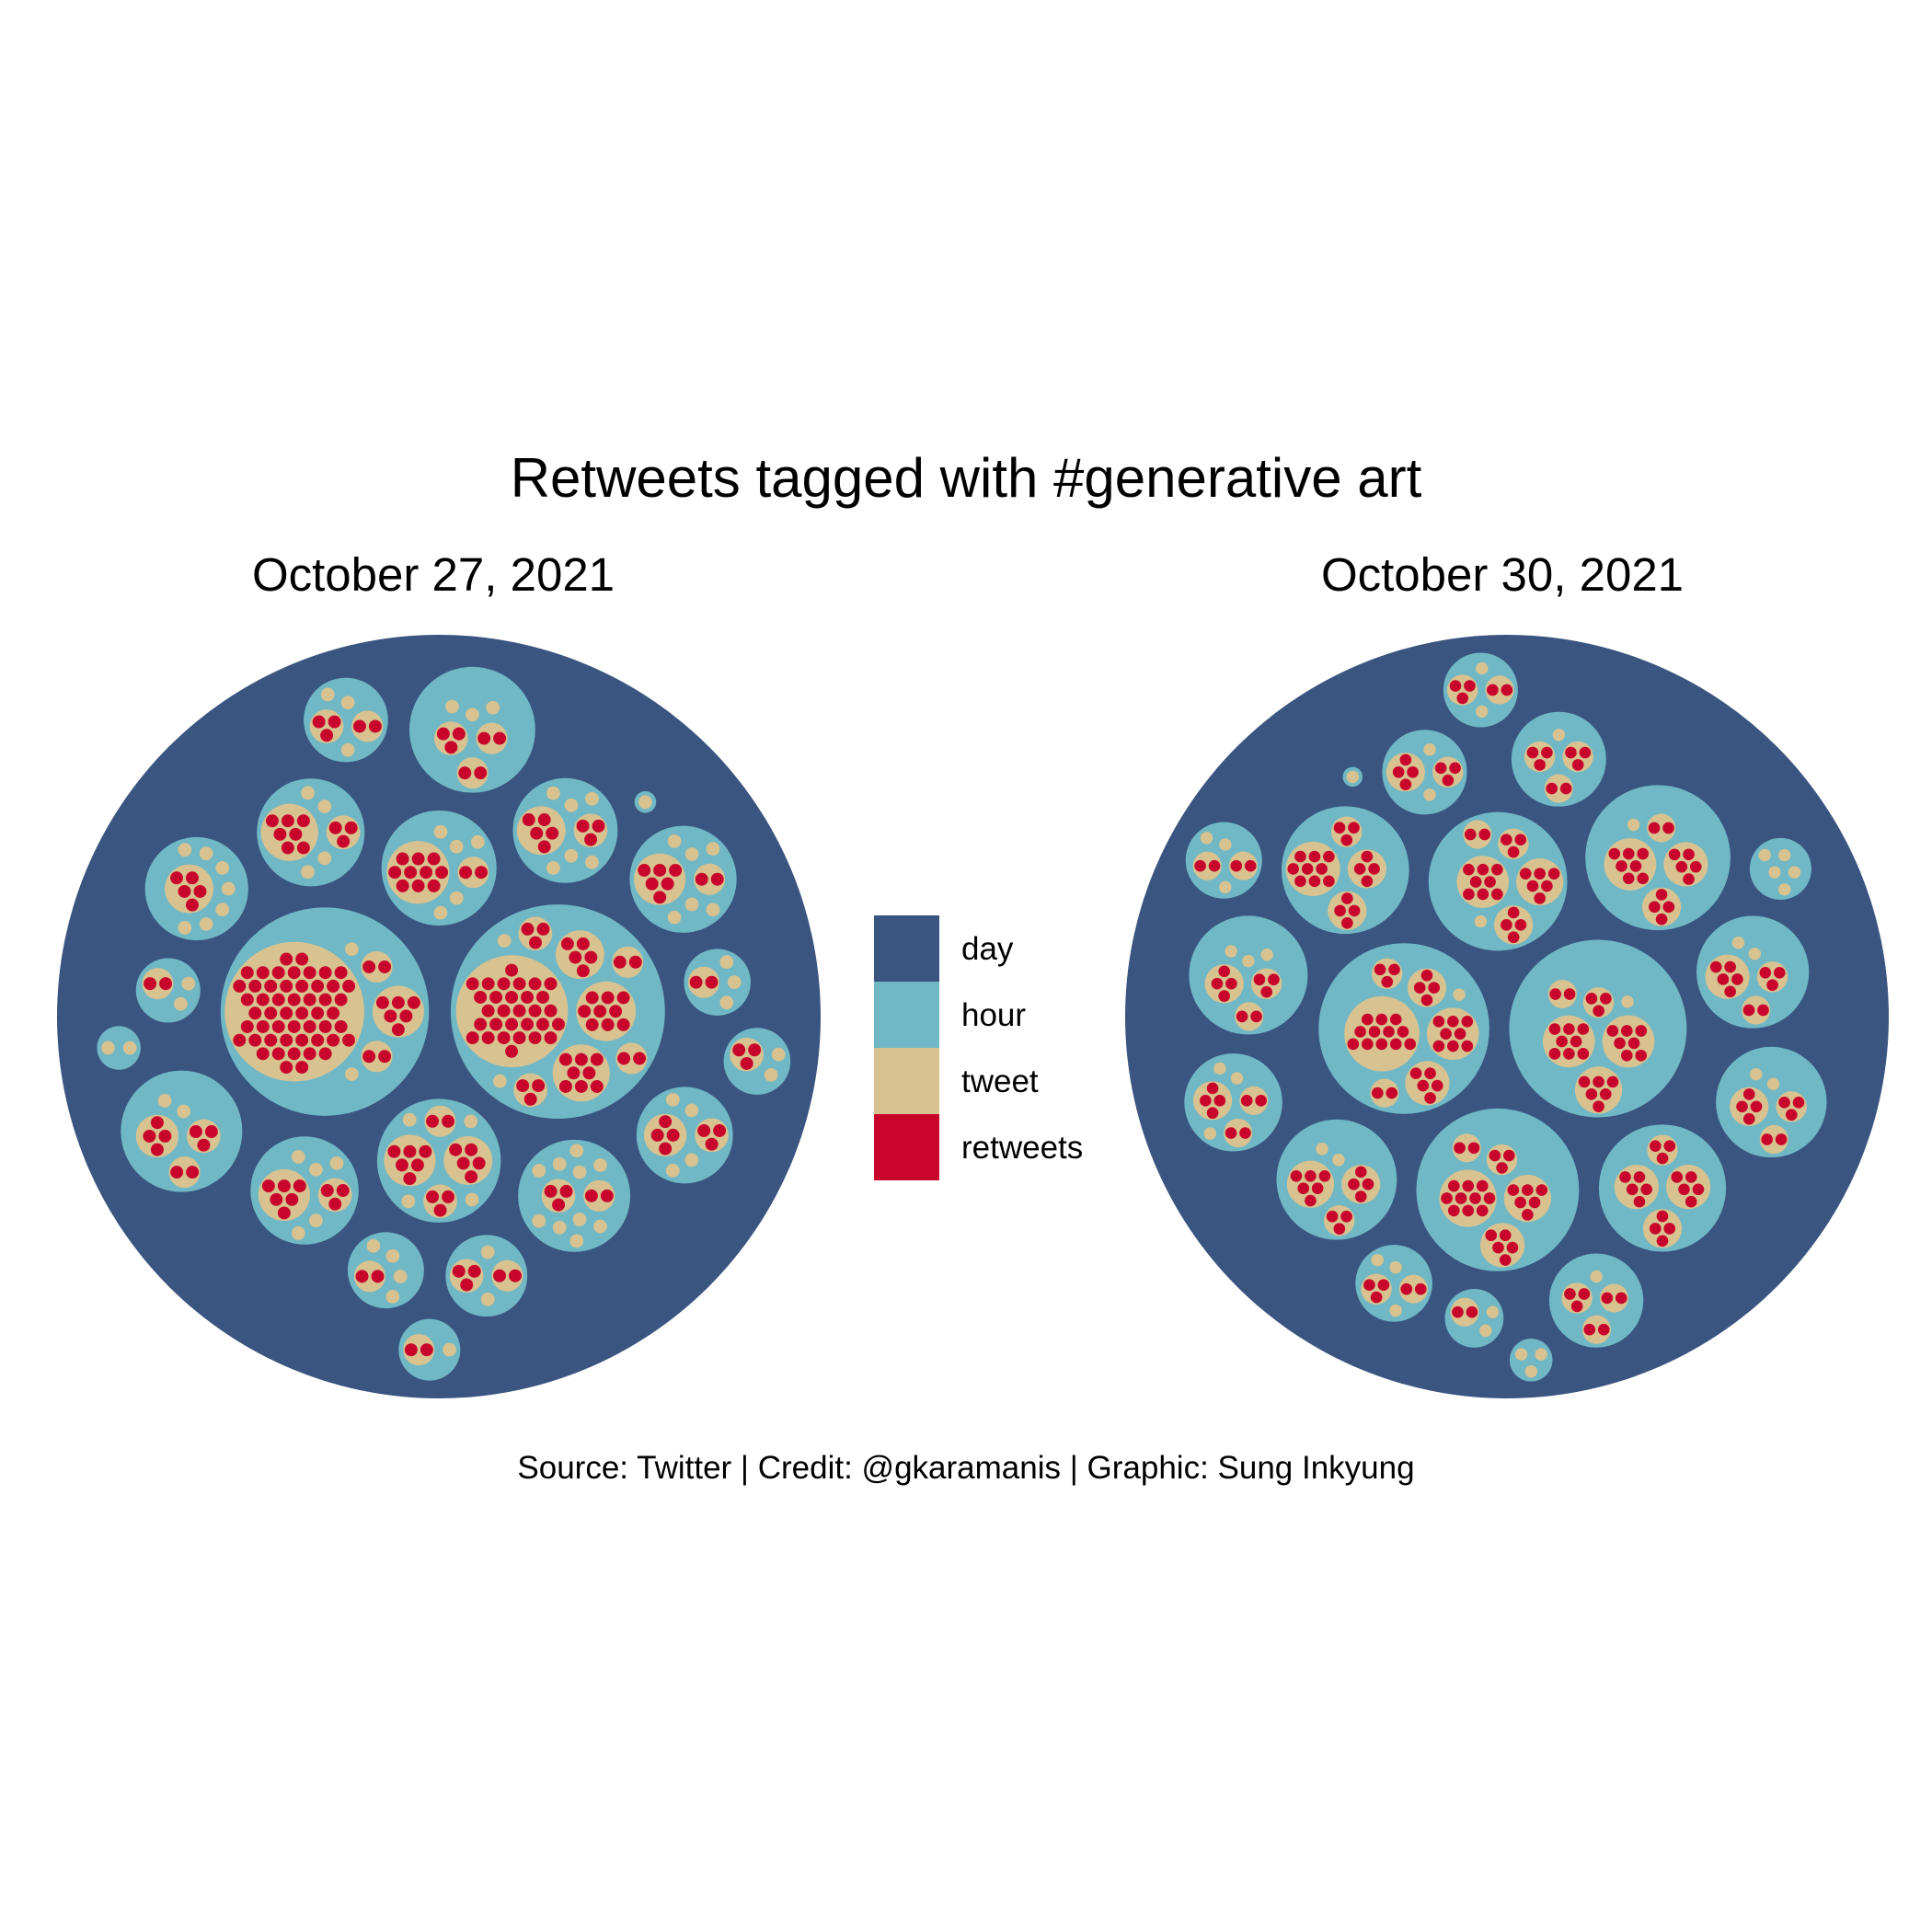 The height and width of the screenshot is (1932, 1932). What do you see at coordinates (1022, 1148) in the screenshot?
I see `legend-label-retweets: retweets` at bounding box center [1022, 1148].